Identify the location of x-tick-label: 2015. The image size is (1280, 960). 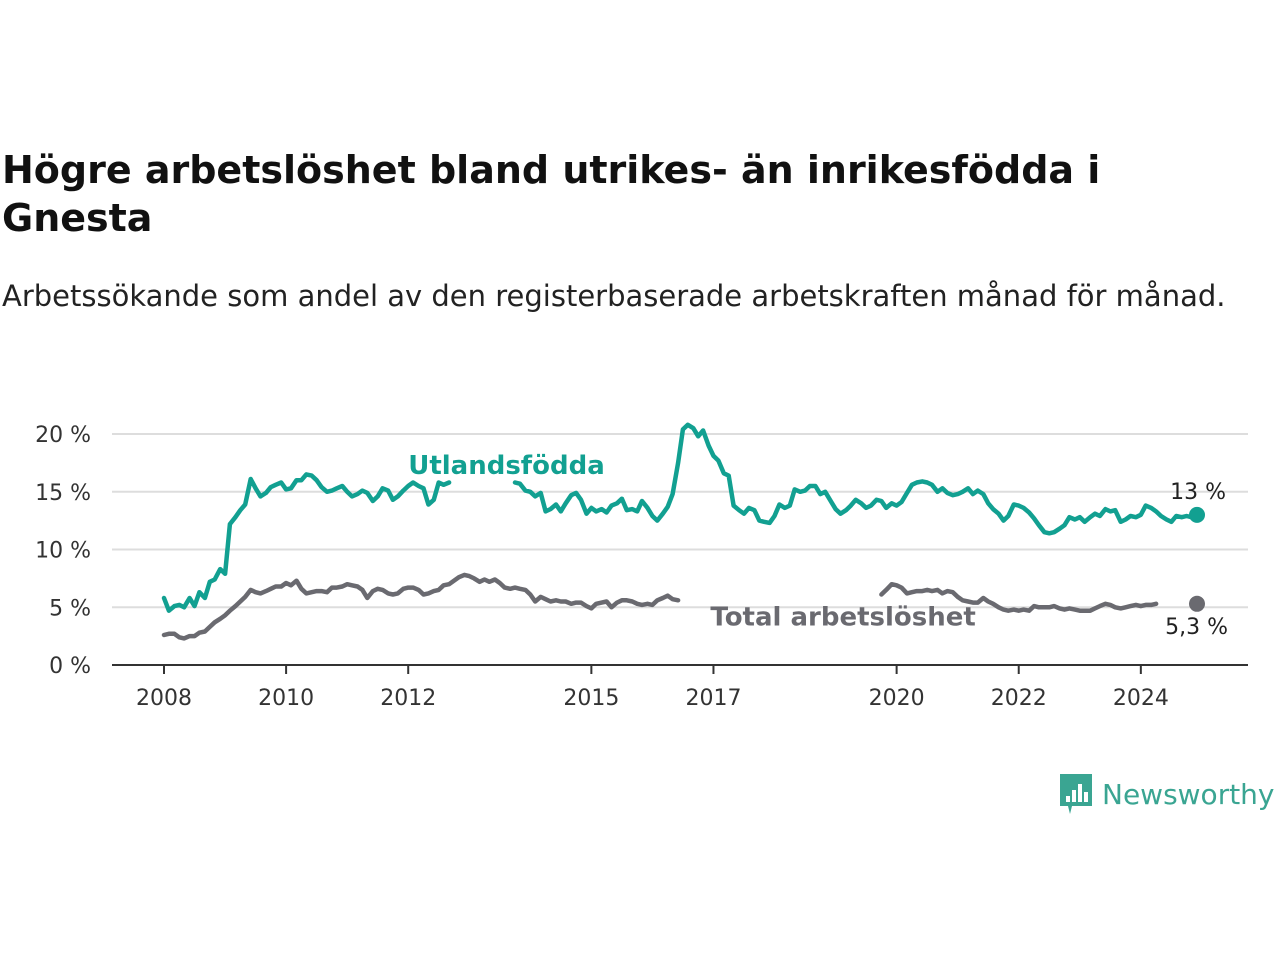
(591, 698).